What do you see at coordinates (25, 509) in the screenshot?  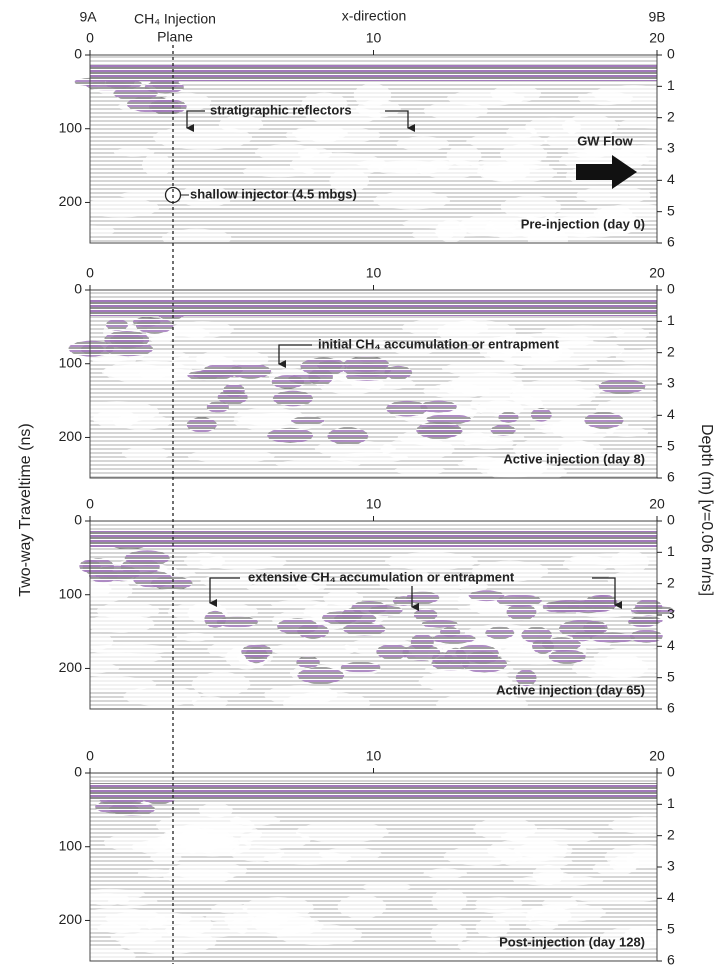 I see `y-axis-label: Two-way Traveltime (ns)` at bounding box center [25, 509].